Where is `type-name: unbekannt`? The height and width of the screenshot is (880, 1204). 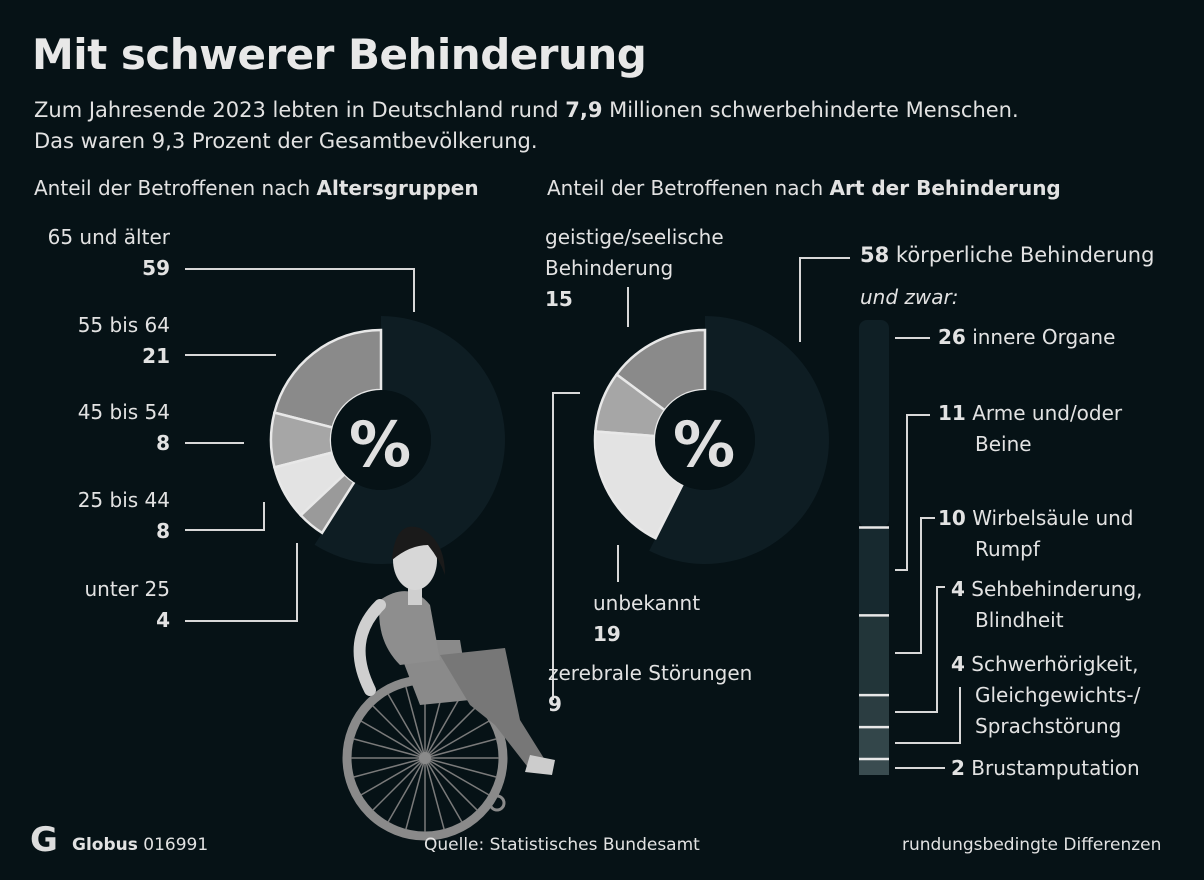
type-name: unbekannt is located at coordinates (647, 603).